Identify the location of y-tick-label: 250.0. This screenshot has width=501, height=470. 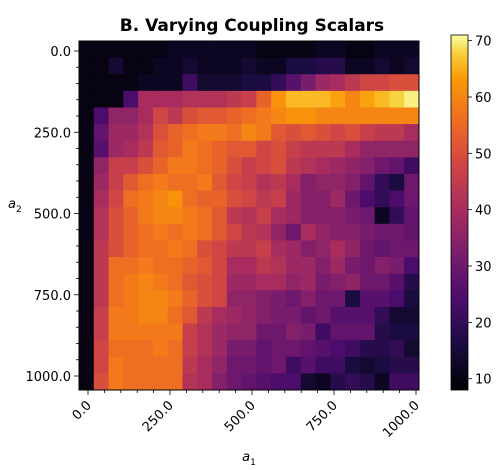
(52, 133).